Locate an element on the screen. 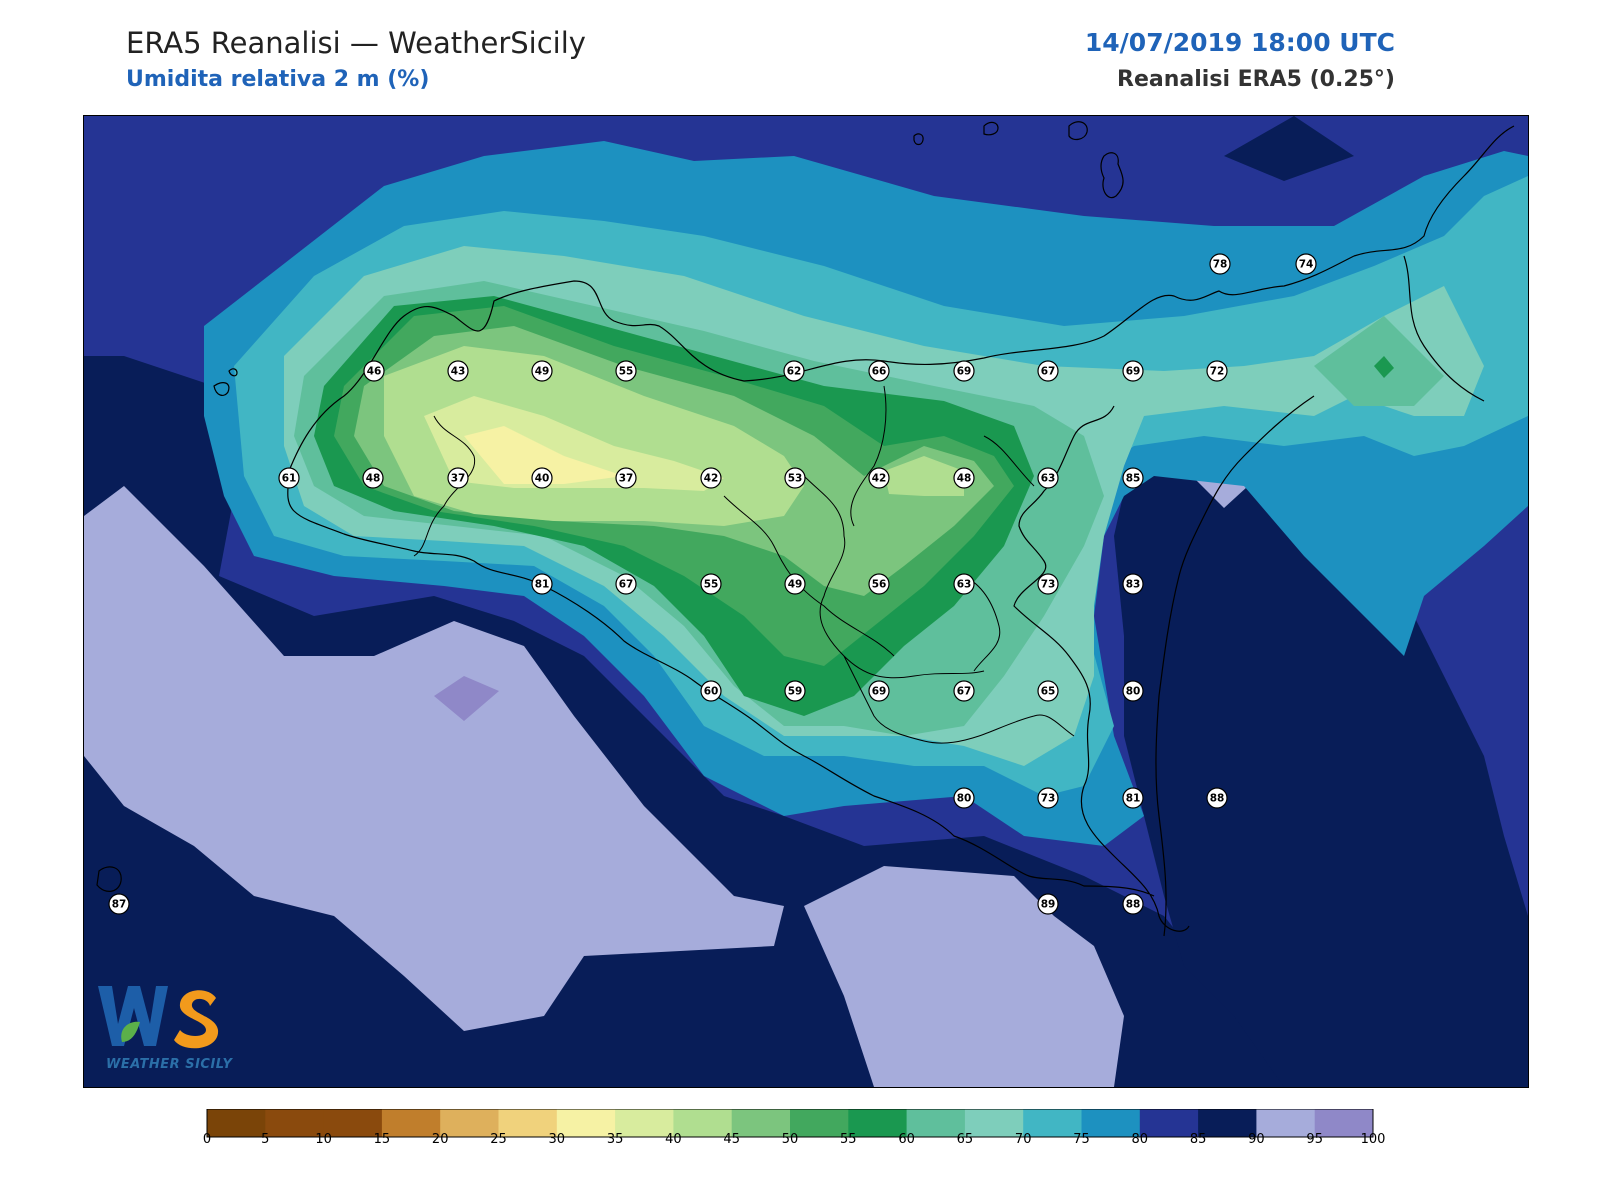 This screenshot has width=1600, height=1200. station-marker: 89 is located at coordinates (1048, 904).